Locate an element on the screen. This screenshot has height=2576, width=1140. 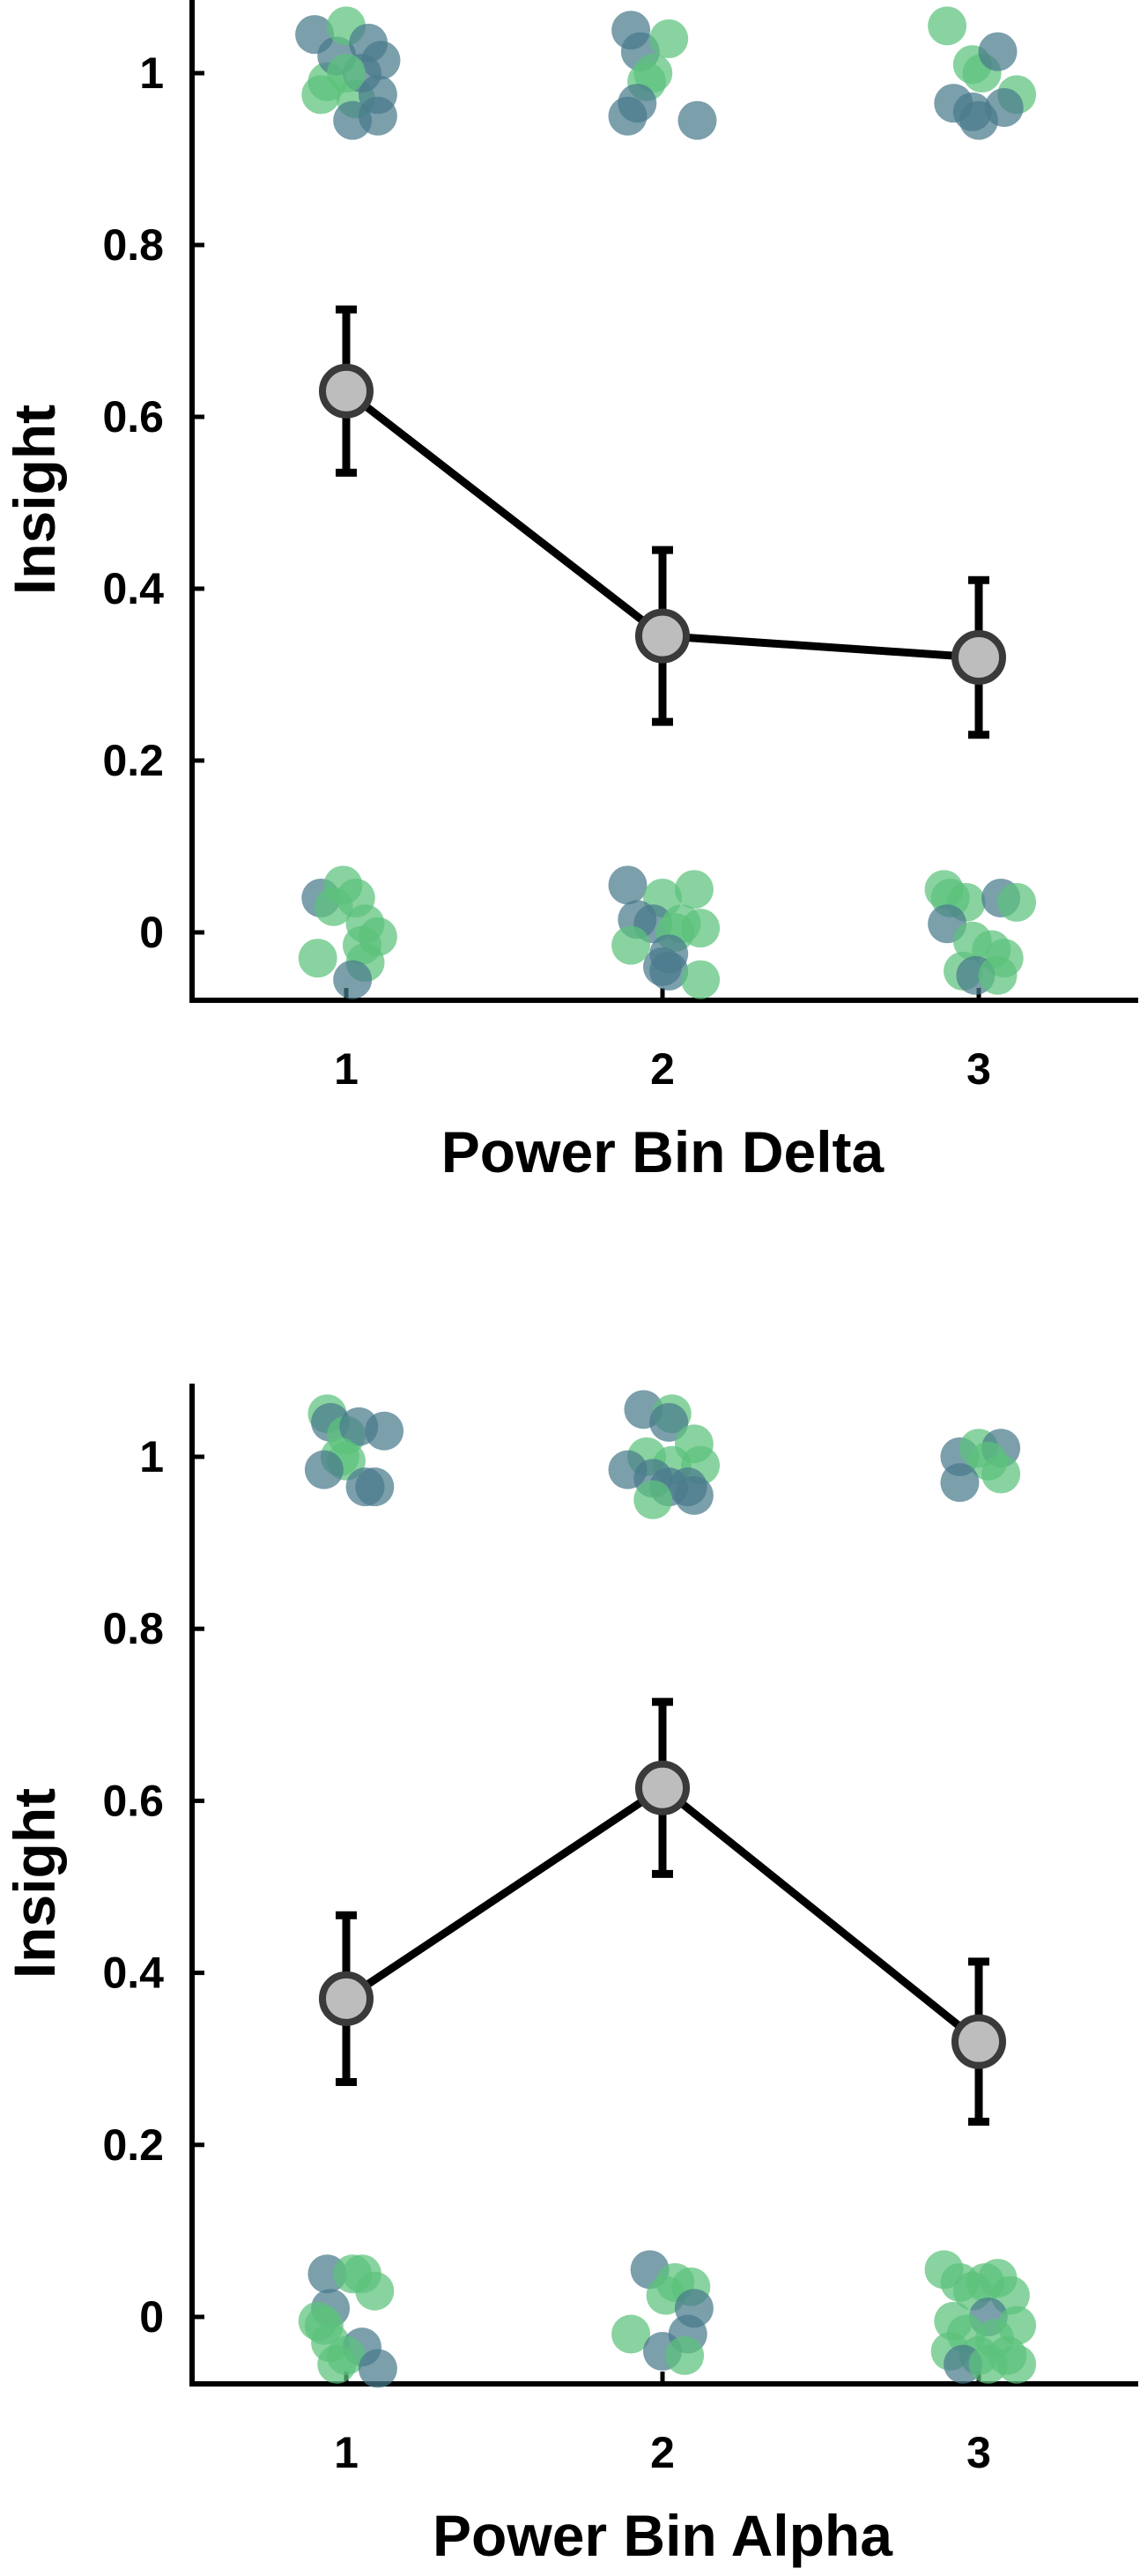
x-axis-label: Power Bin Alpha is located at coordinates (663, 2535).